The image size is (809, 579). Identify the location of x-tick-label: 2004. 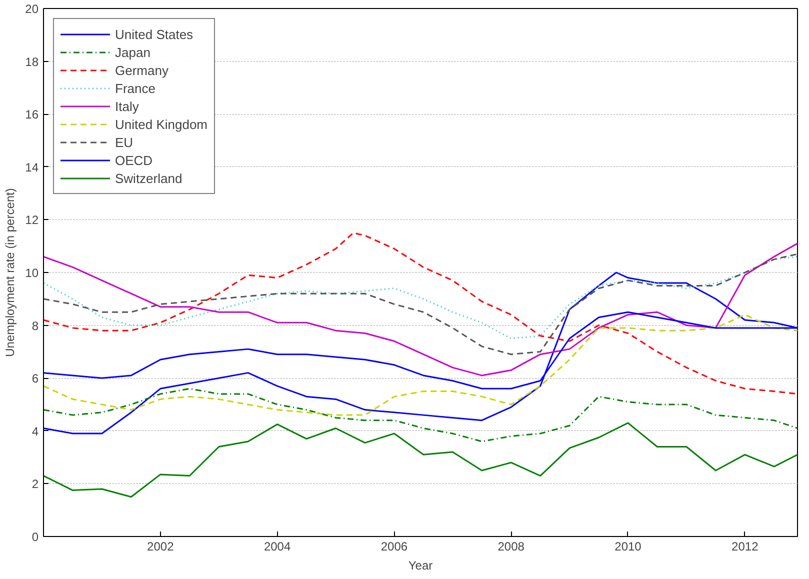
(277, 547).